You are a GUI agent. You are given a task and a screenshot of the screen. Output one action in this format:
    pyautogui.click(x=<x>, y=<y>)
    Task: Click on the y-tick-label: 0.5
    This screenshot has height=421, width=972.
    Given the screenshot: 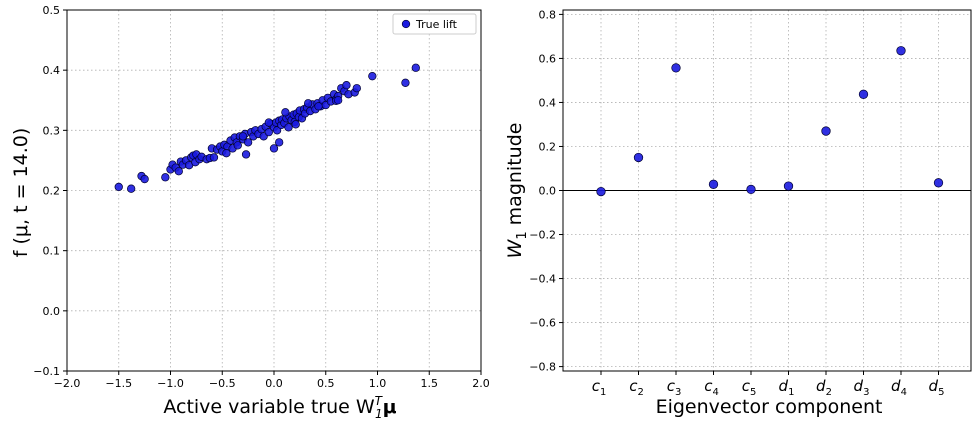 What is the action you would take?
    pyautogui.click(x=52, y=10)
    